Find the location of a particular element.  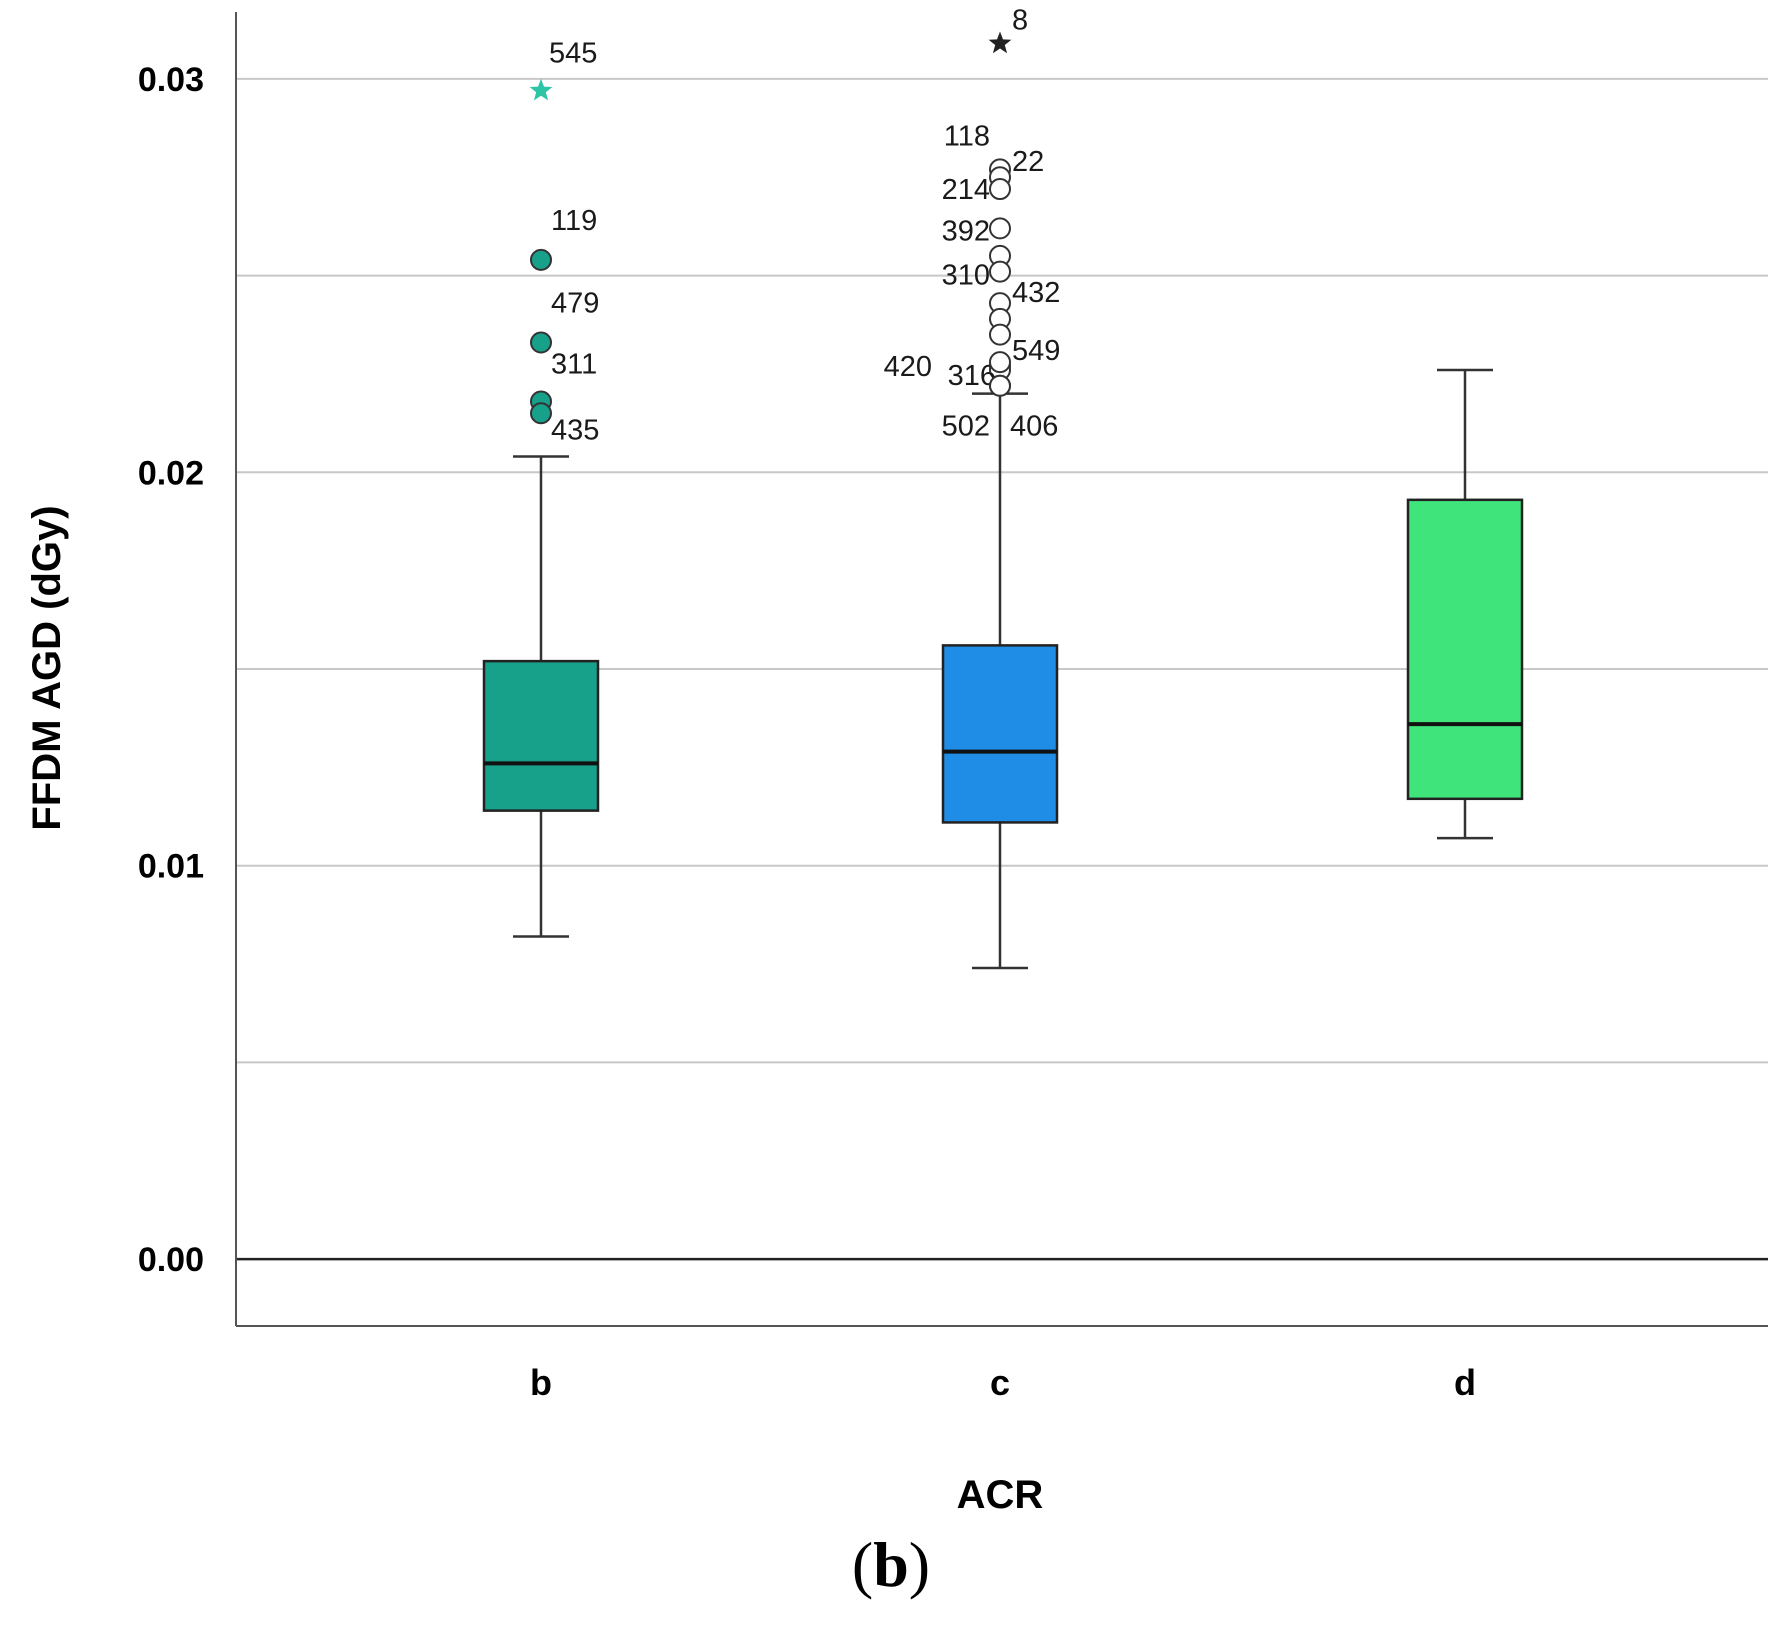

y-tick-labels: 0.00 0.01 0.02 0.03 is located at coordinates (171, 670).